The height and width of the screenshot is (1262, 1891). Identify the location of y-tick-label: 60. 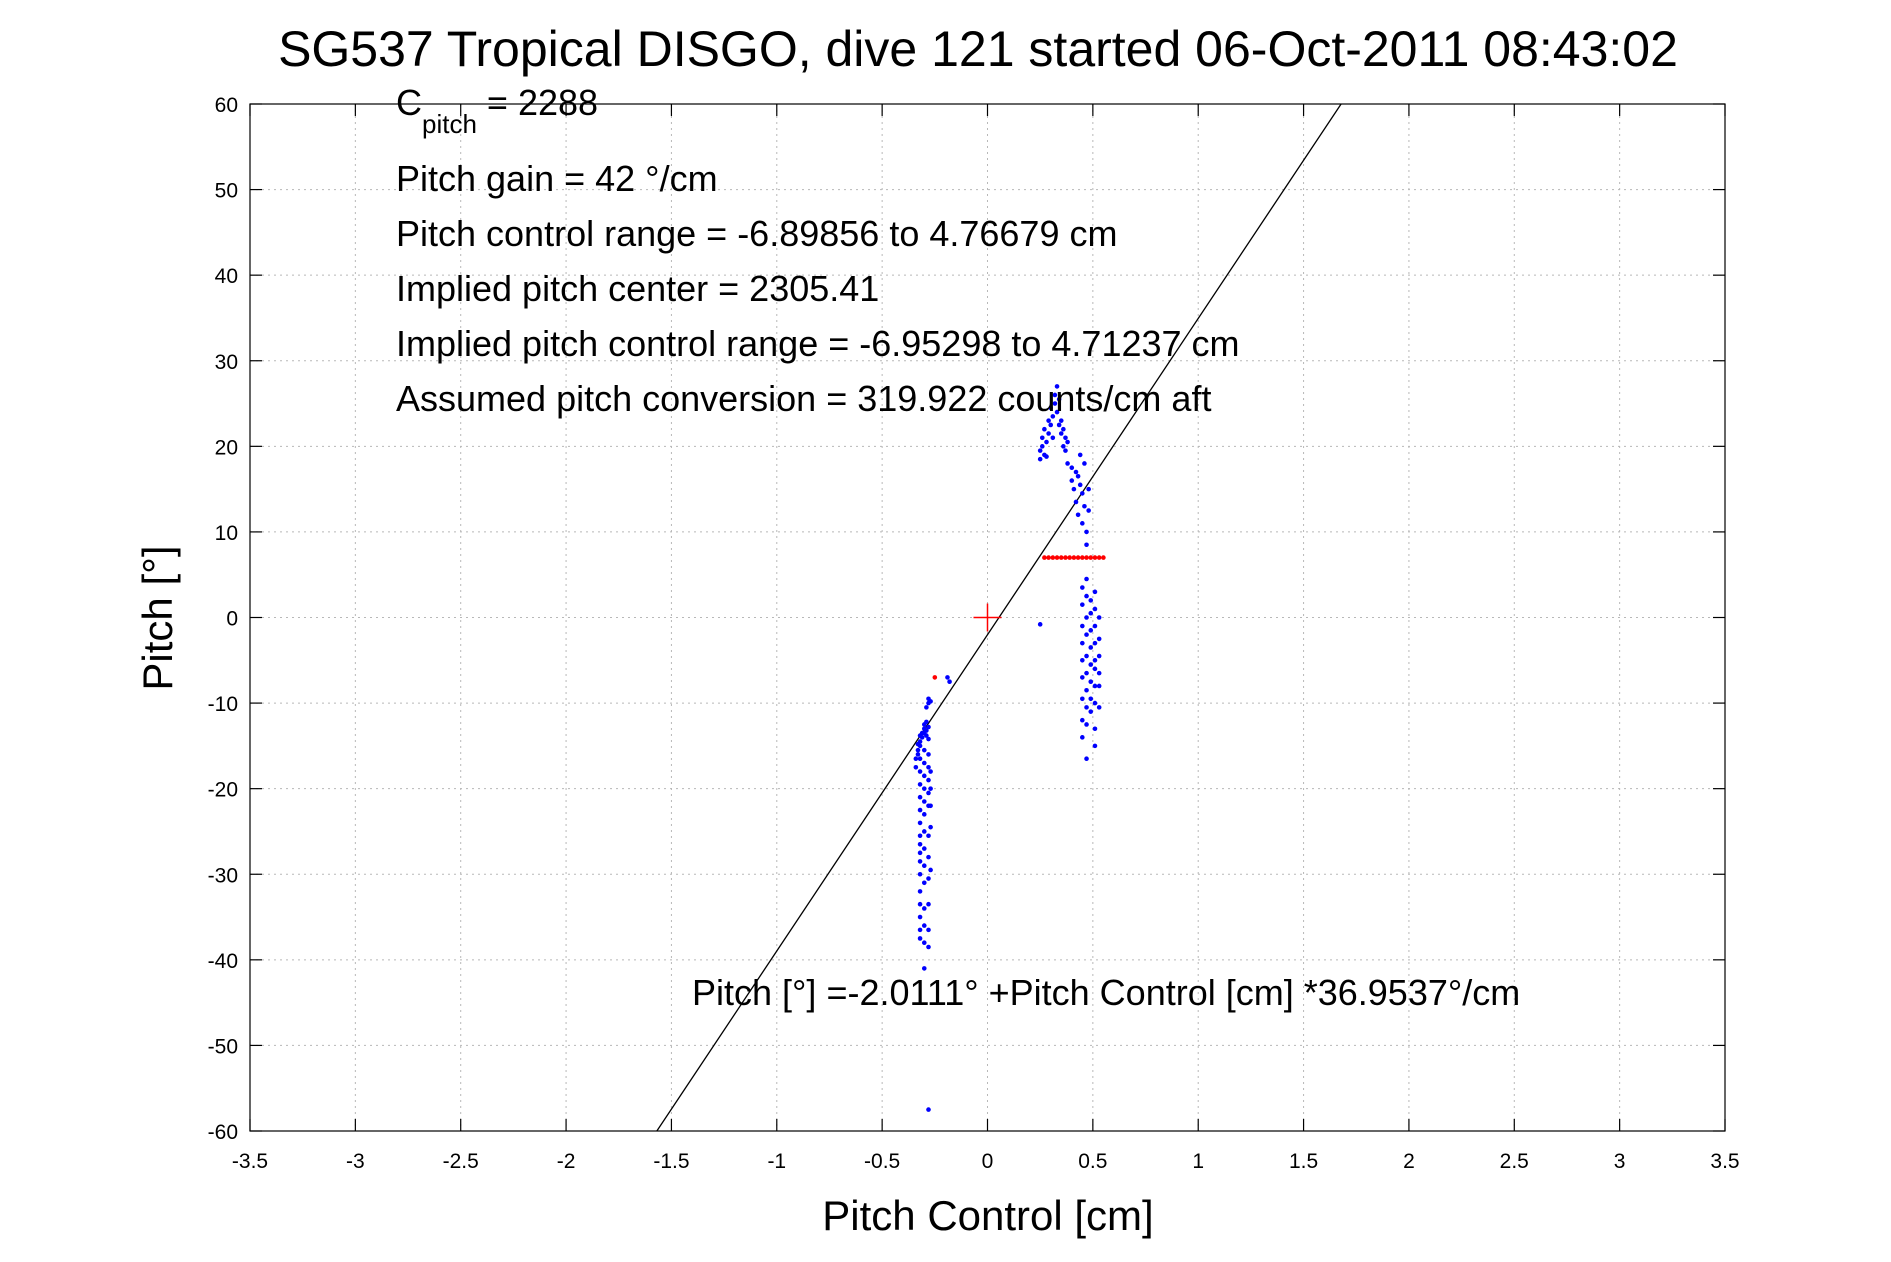
(226, 105).